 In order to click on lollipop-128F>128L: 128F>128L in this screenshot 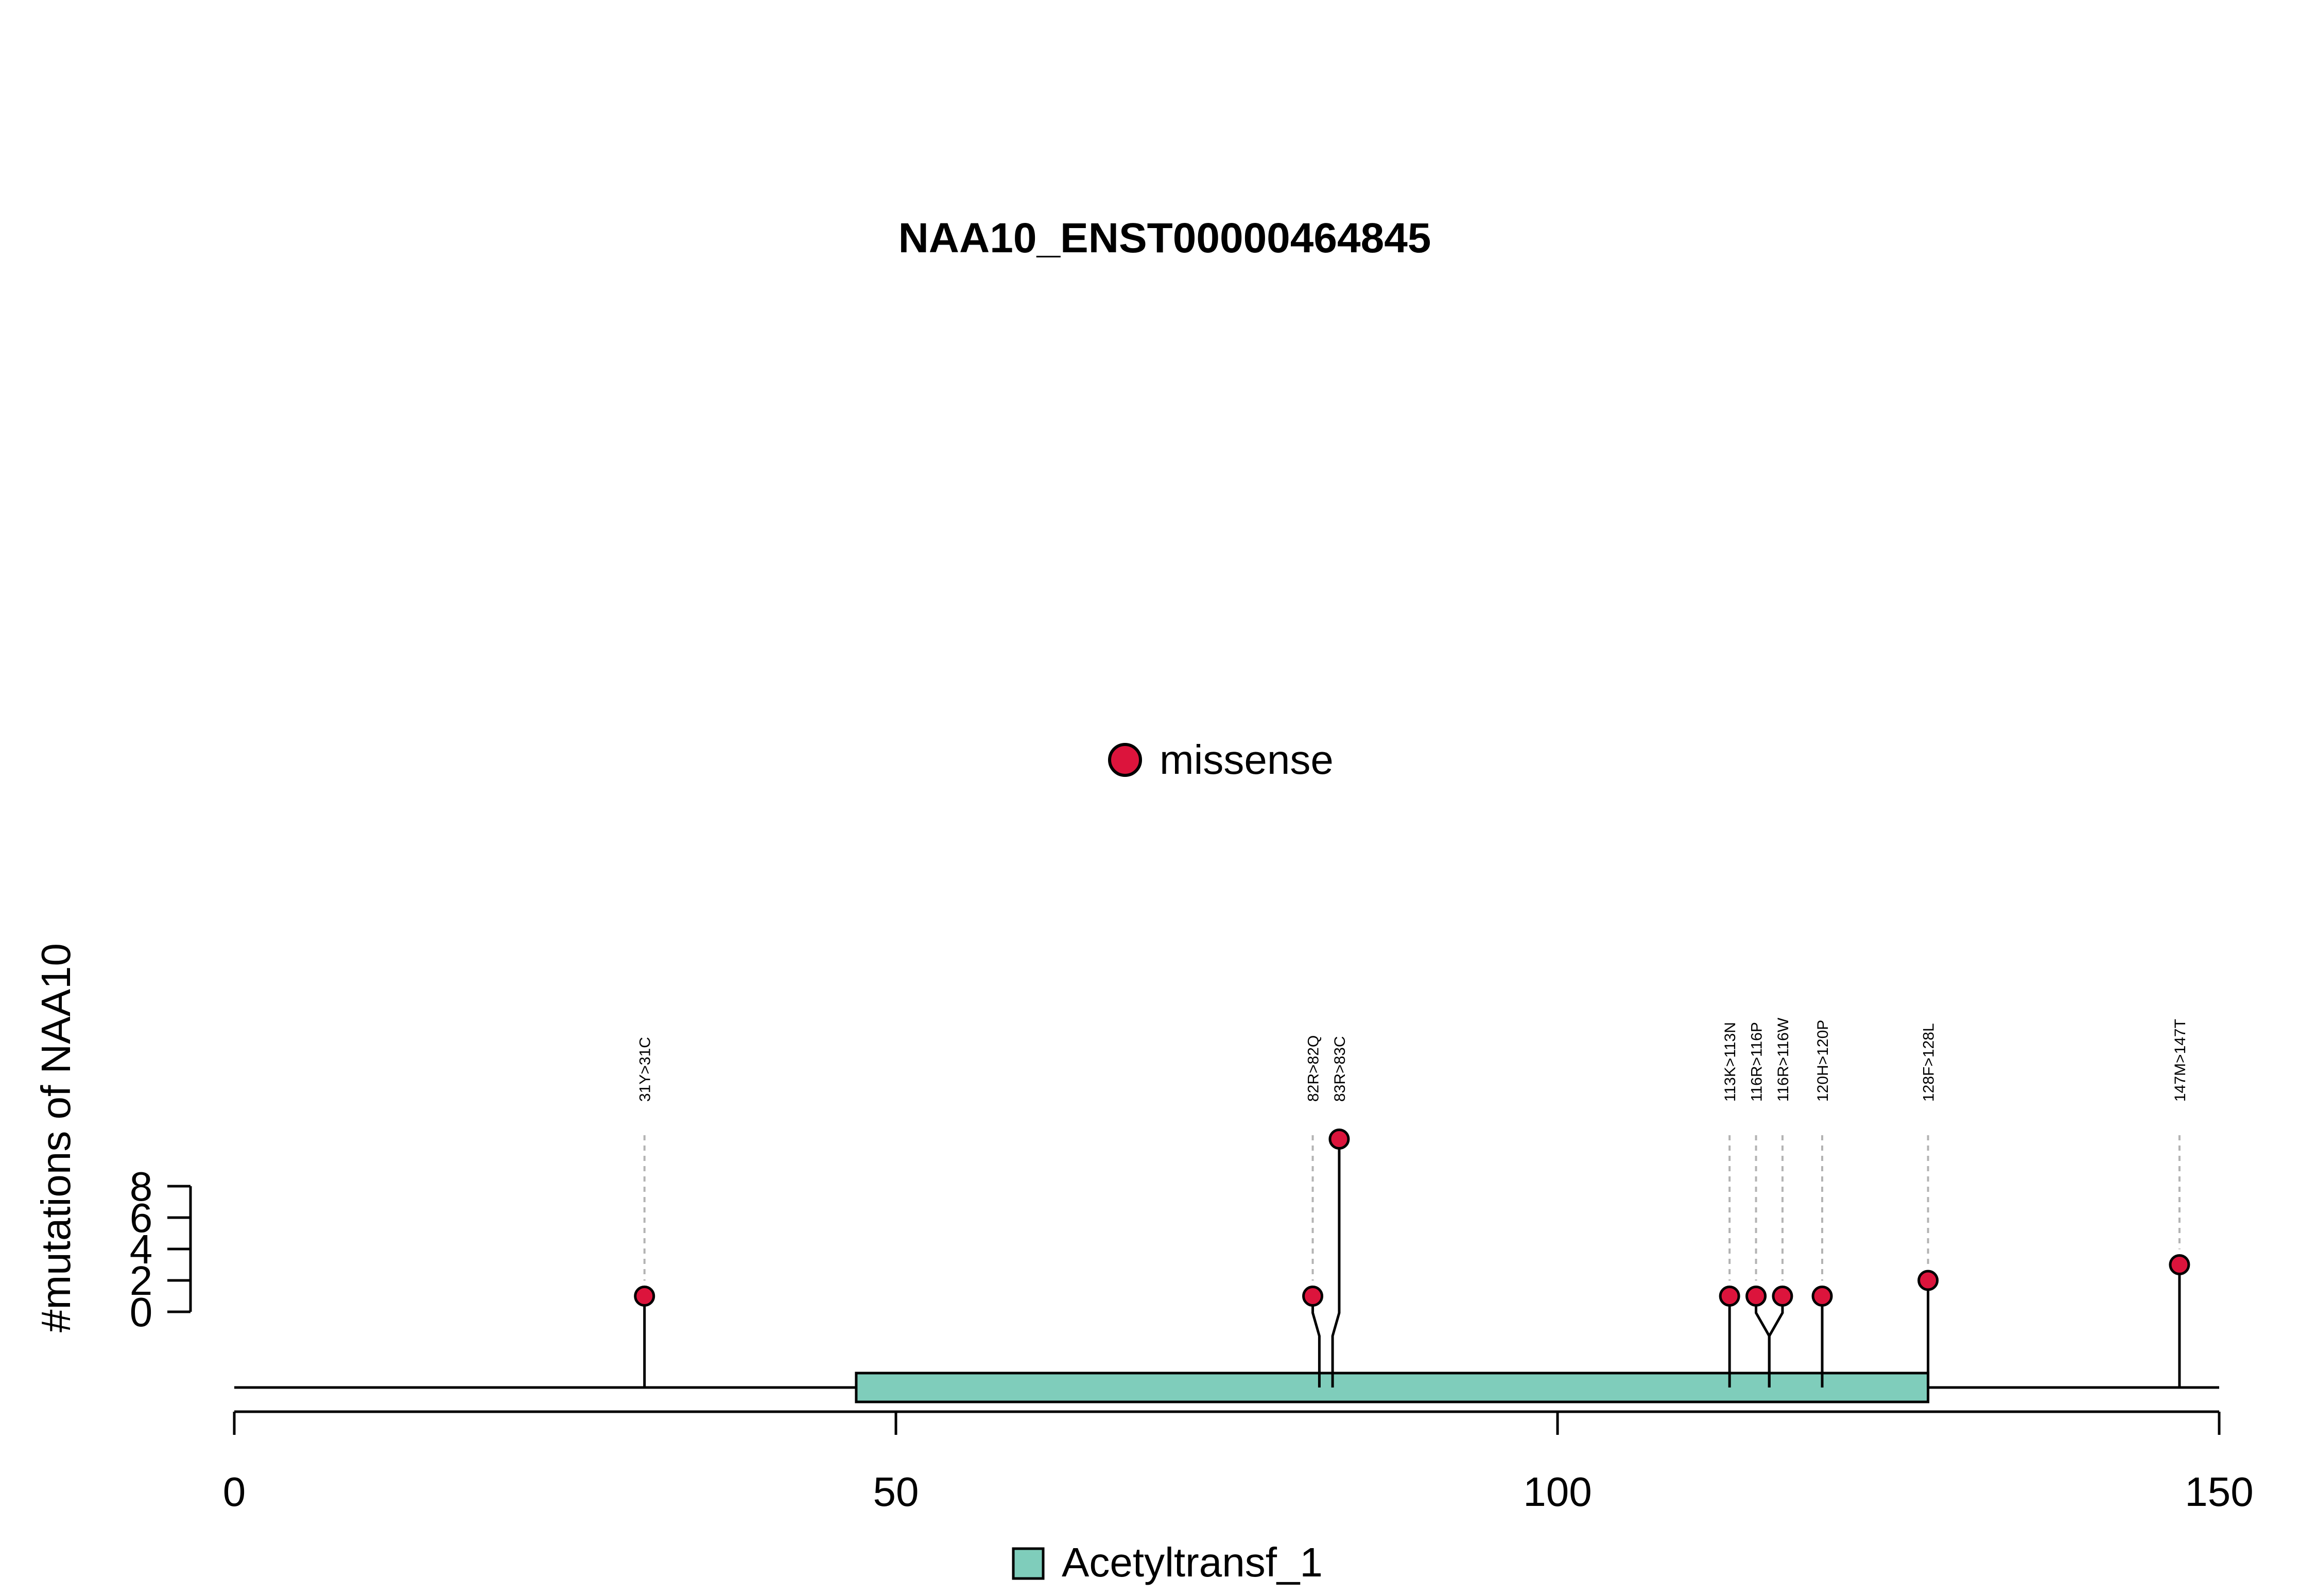, I will do `click(1928, 1205)`.